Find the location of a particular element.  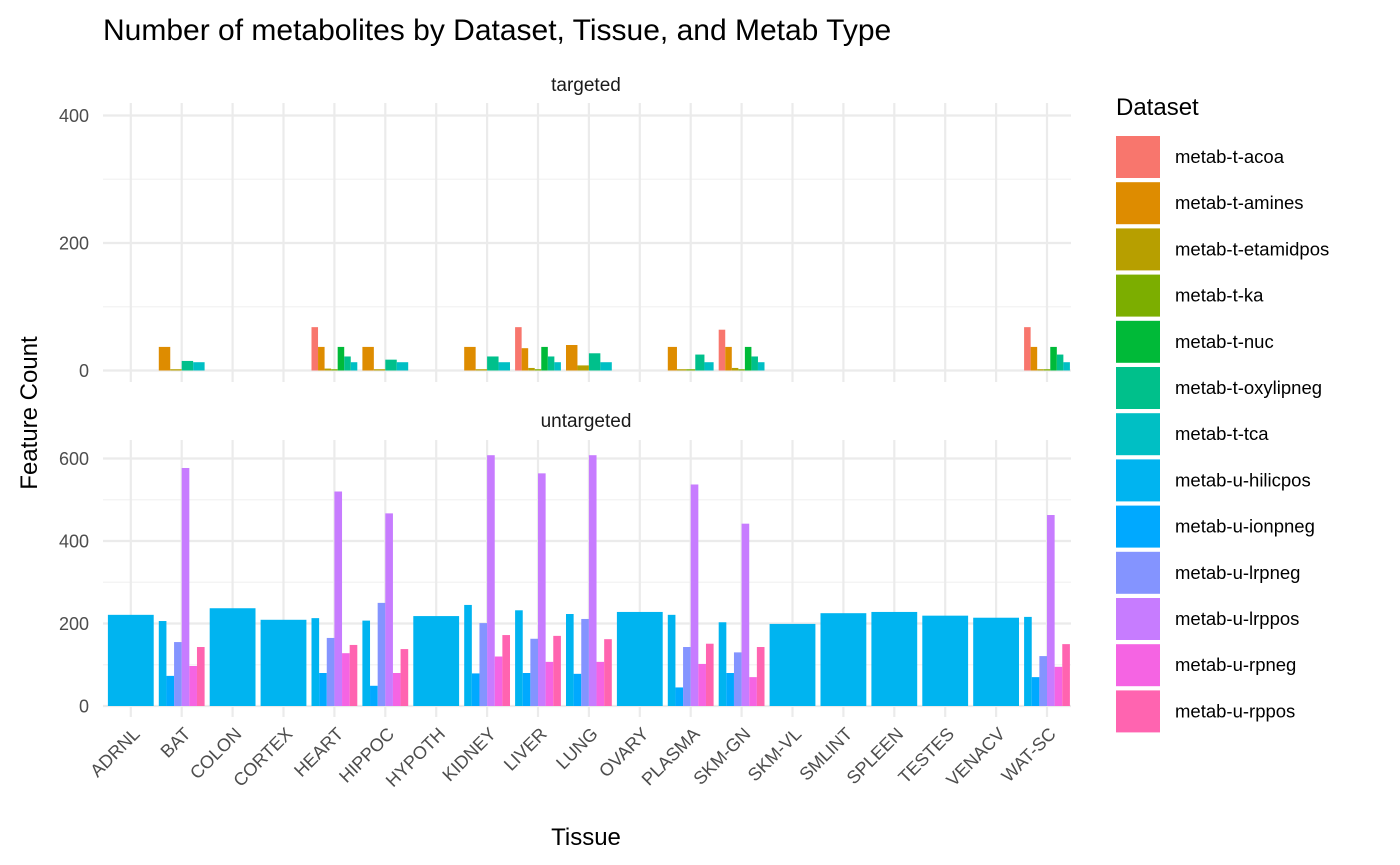

bar-targeted-heart-metab-t-ka is located at coordinates (334, 370).